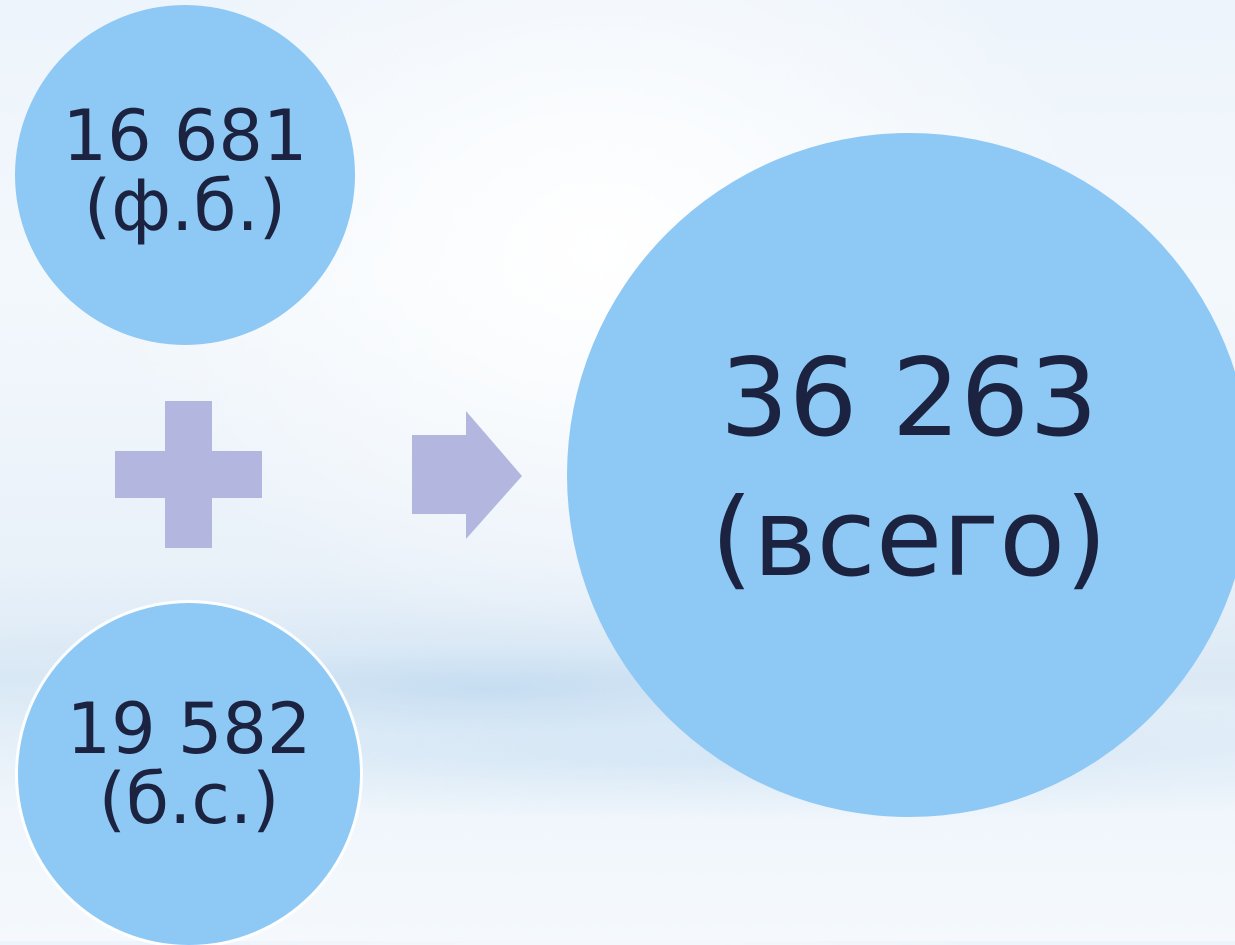 The width and height of the screenshot is (1235, 945). Describe the element at coordinates (185, 136) in the screenshot. I see `federal-budget-value: 16 681` at that location.